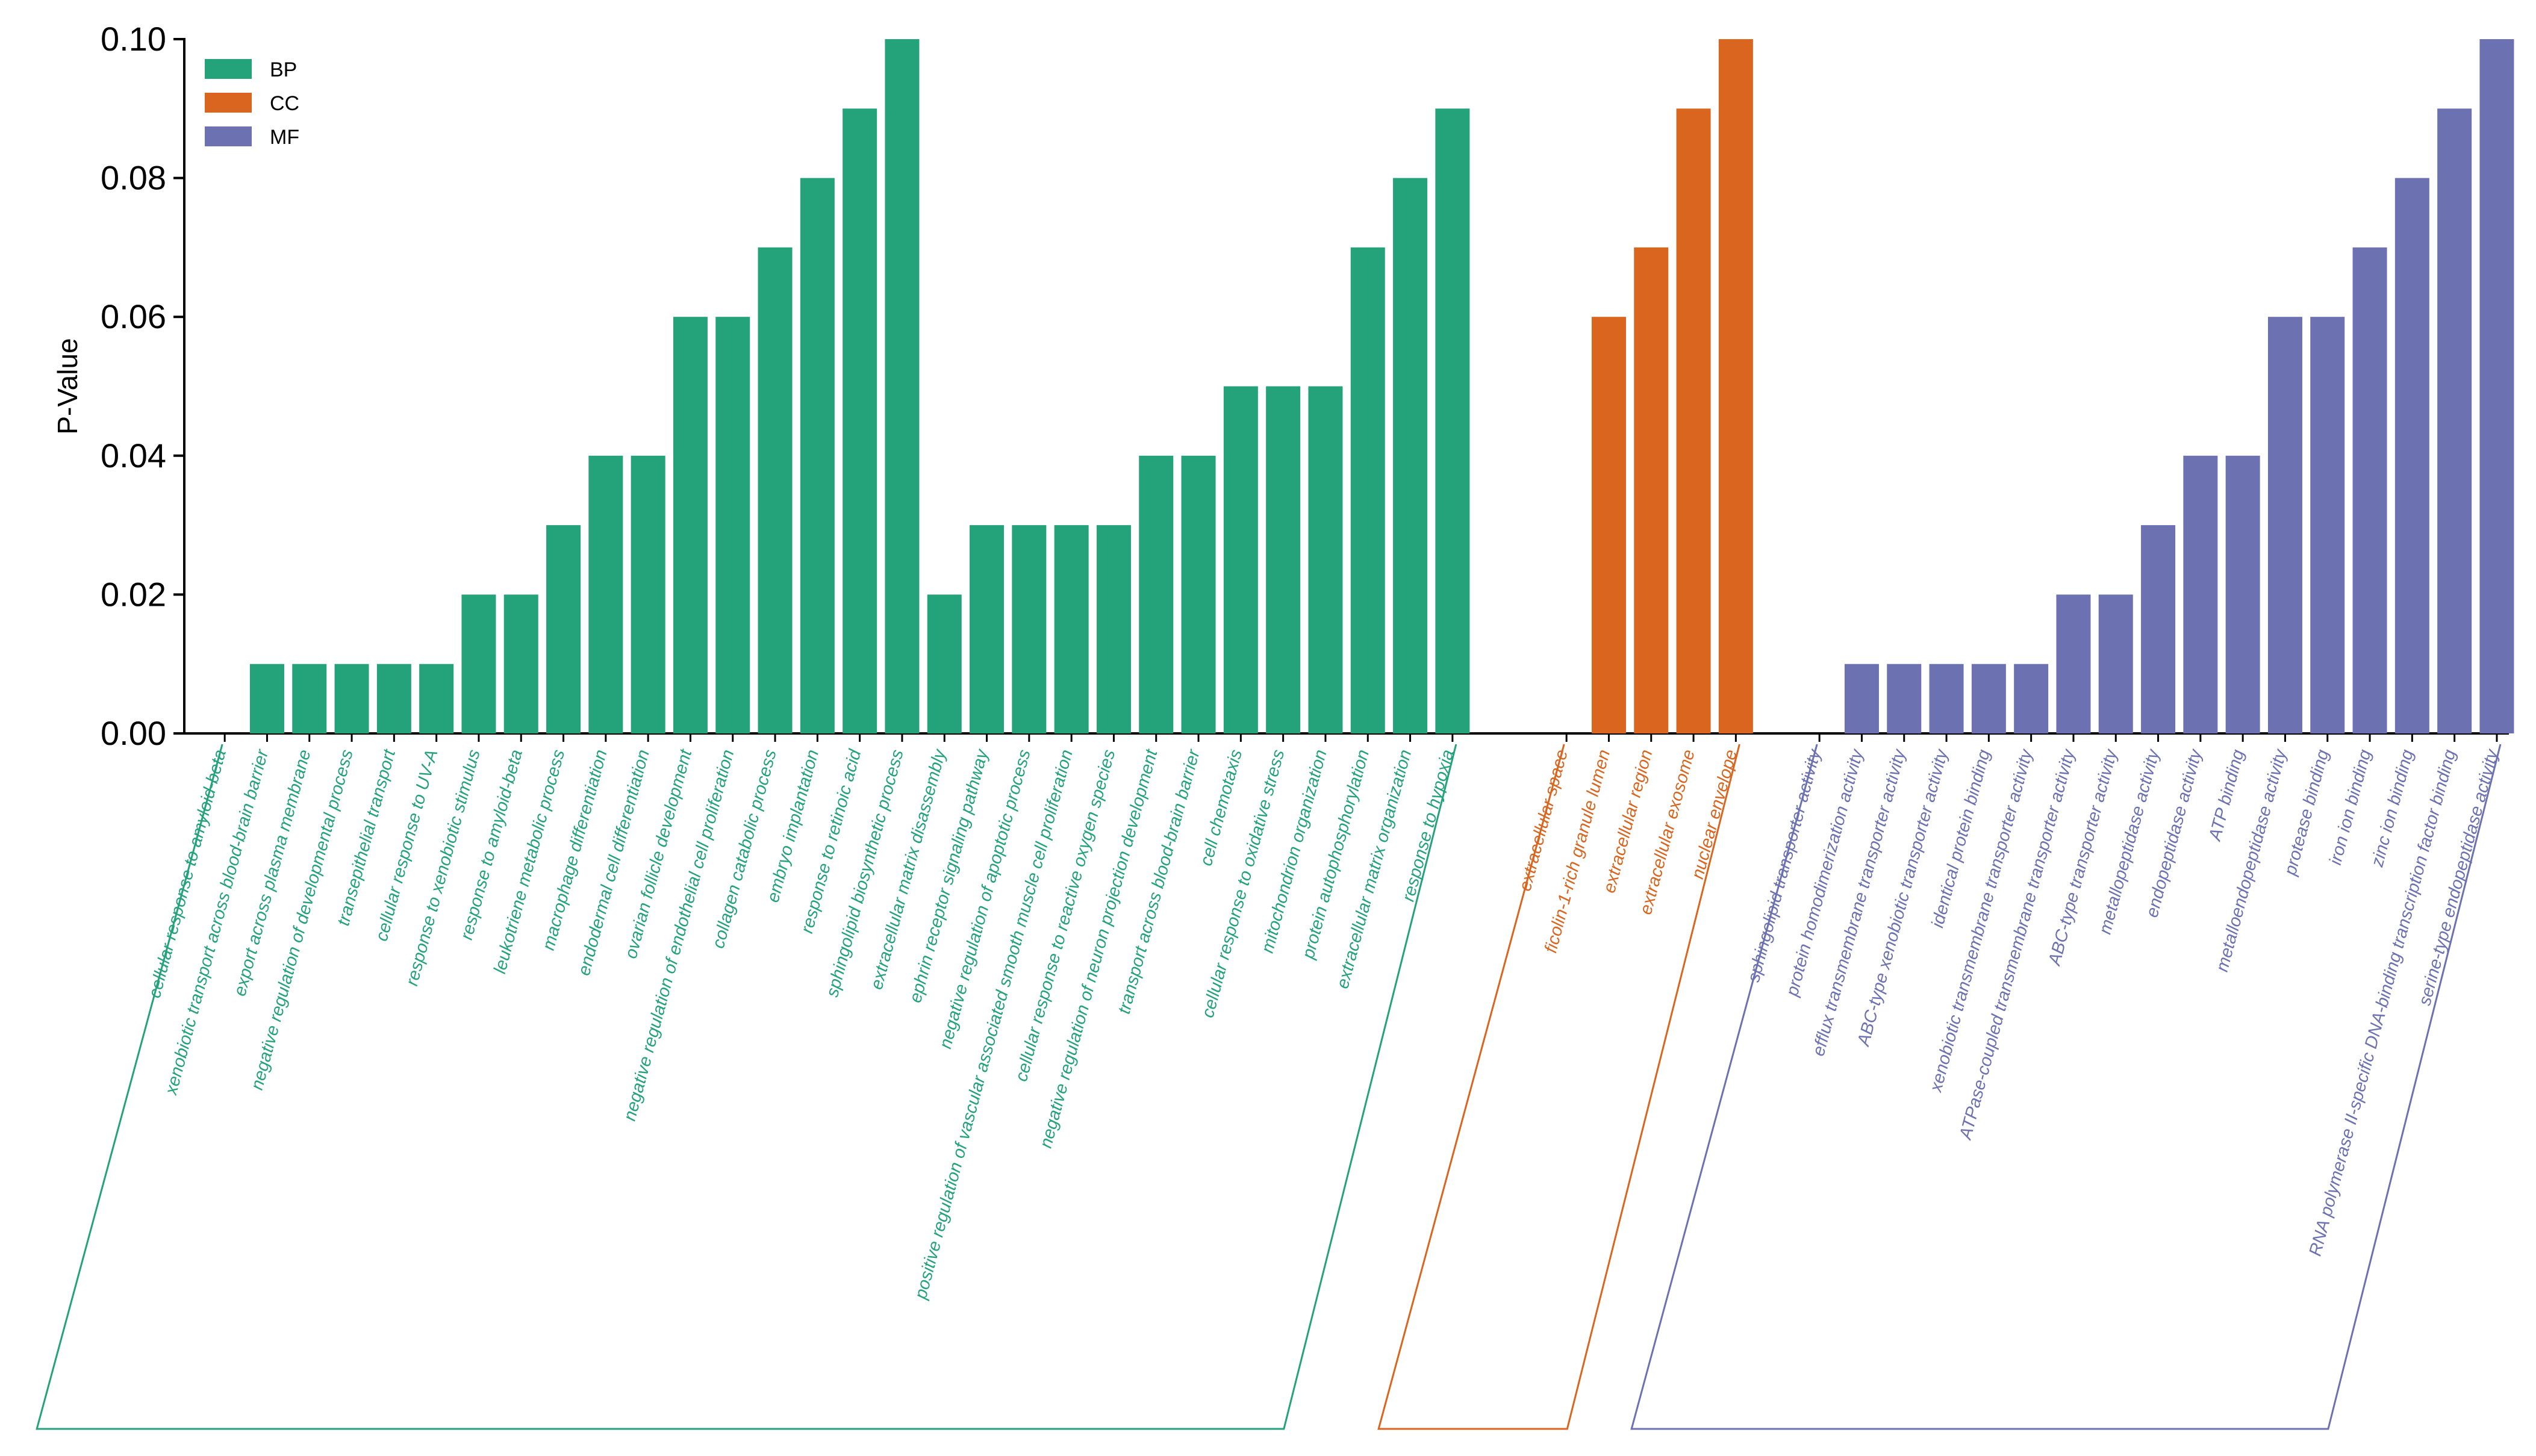  What do you see at coordinates (2226, 796) in the screenshot?
I see `category-label: ATP binding` at bounding box center [2226, 796].